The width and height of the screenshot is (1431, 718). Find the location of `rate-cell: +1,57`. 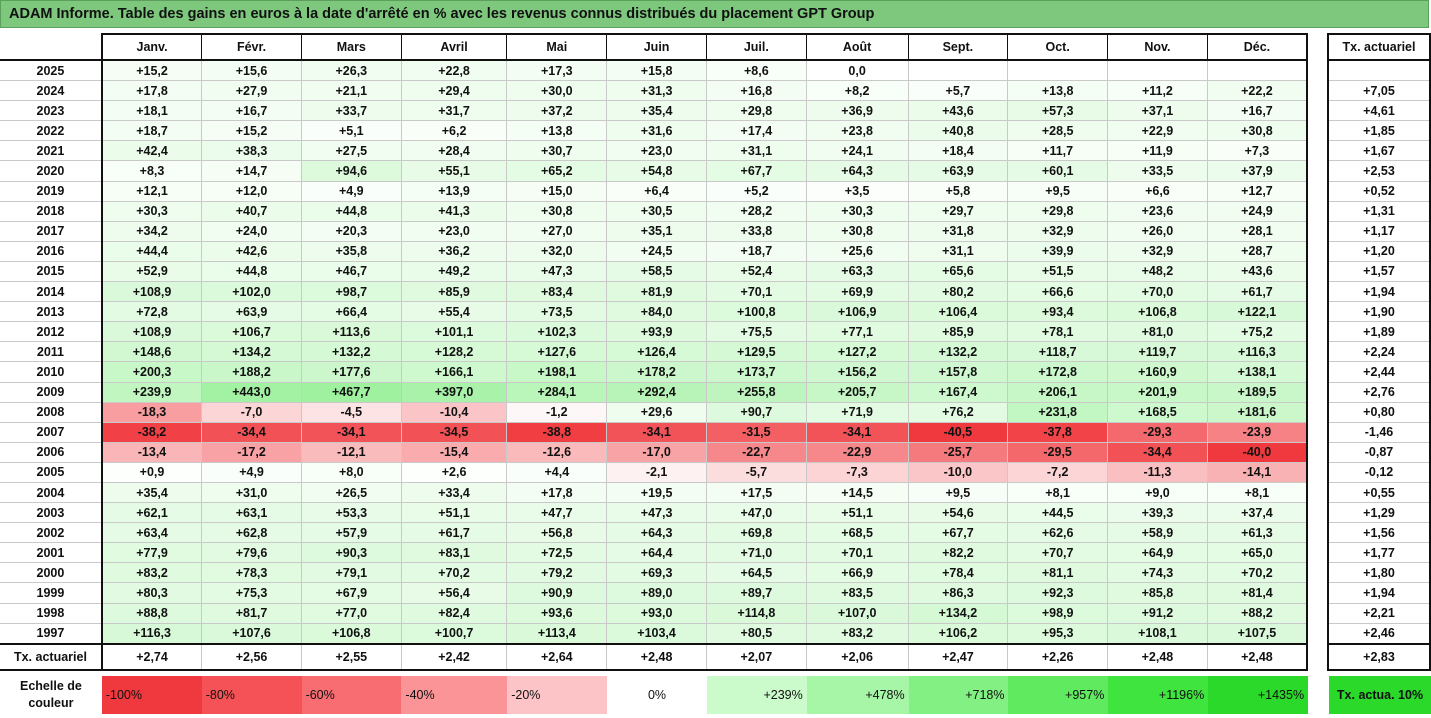

rate-cell: +1,57 is located at coordinates (1378, 271).